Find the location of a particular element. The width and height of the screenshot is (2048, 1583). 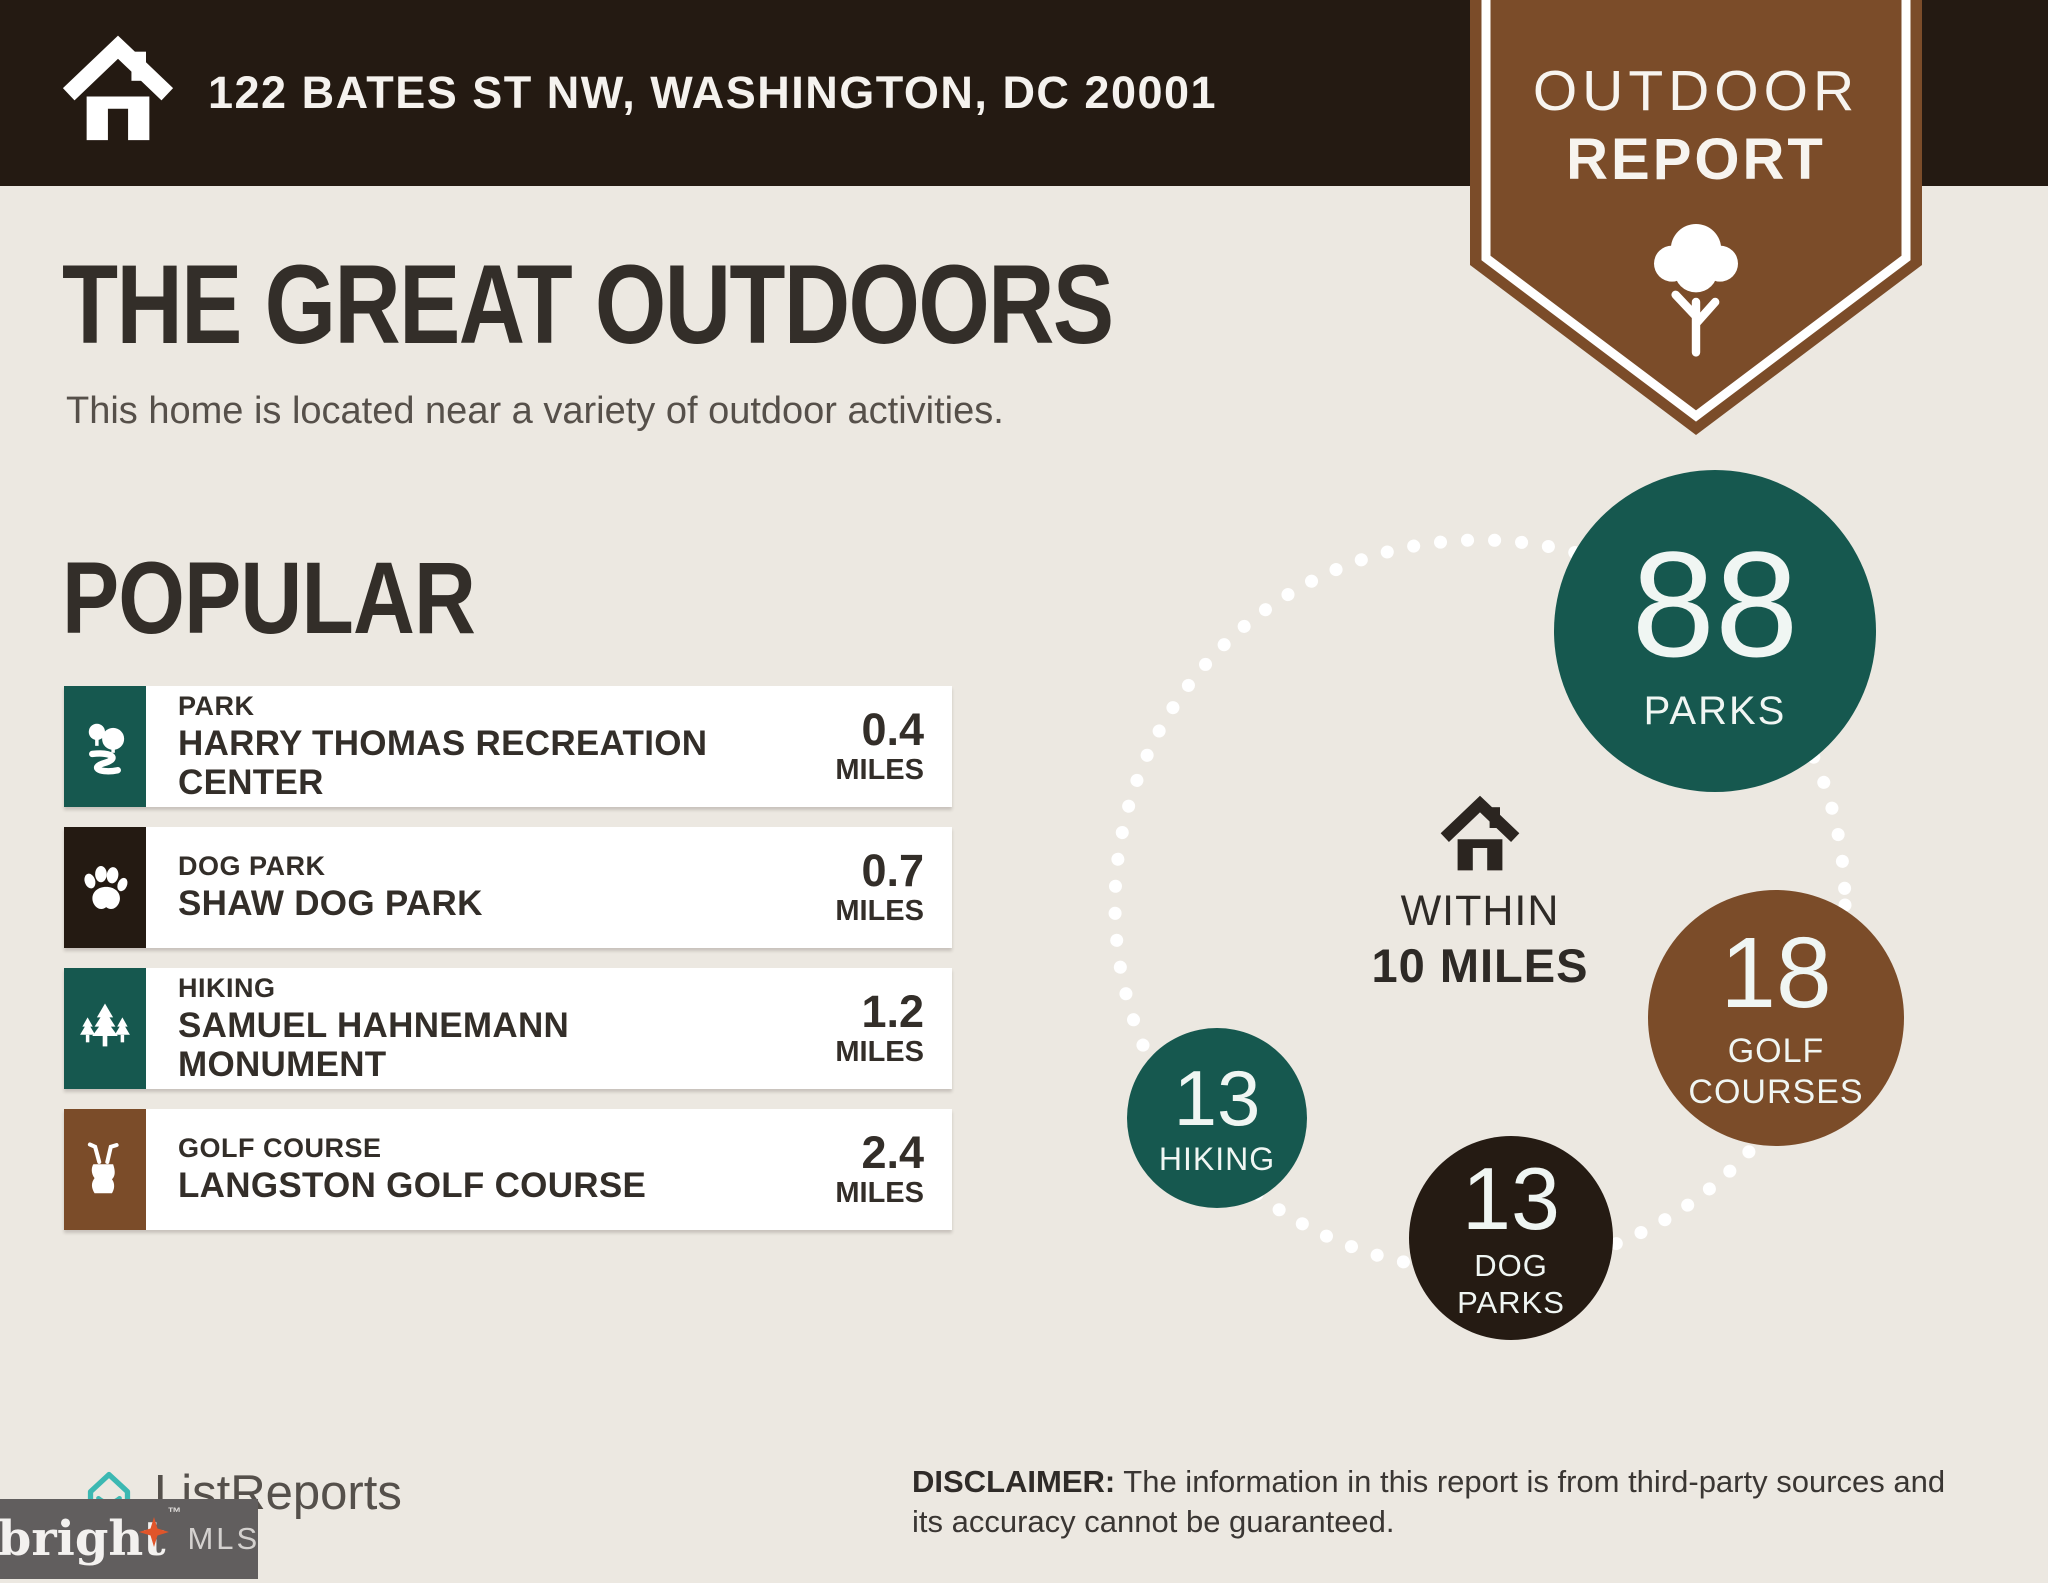

list-item-text: HIKING SAMUEL HAHNEMANN MONUMENT is located at coordinates (452, 1028).